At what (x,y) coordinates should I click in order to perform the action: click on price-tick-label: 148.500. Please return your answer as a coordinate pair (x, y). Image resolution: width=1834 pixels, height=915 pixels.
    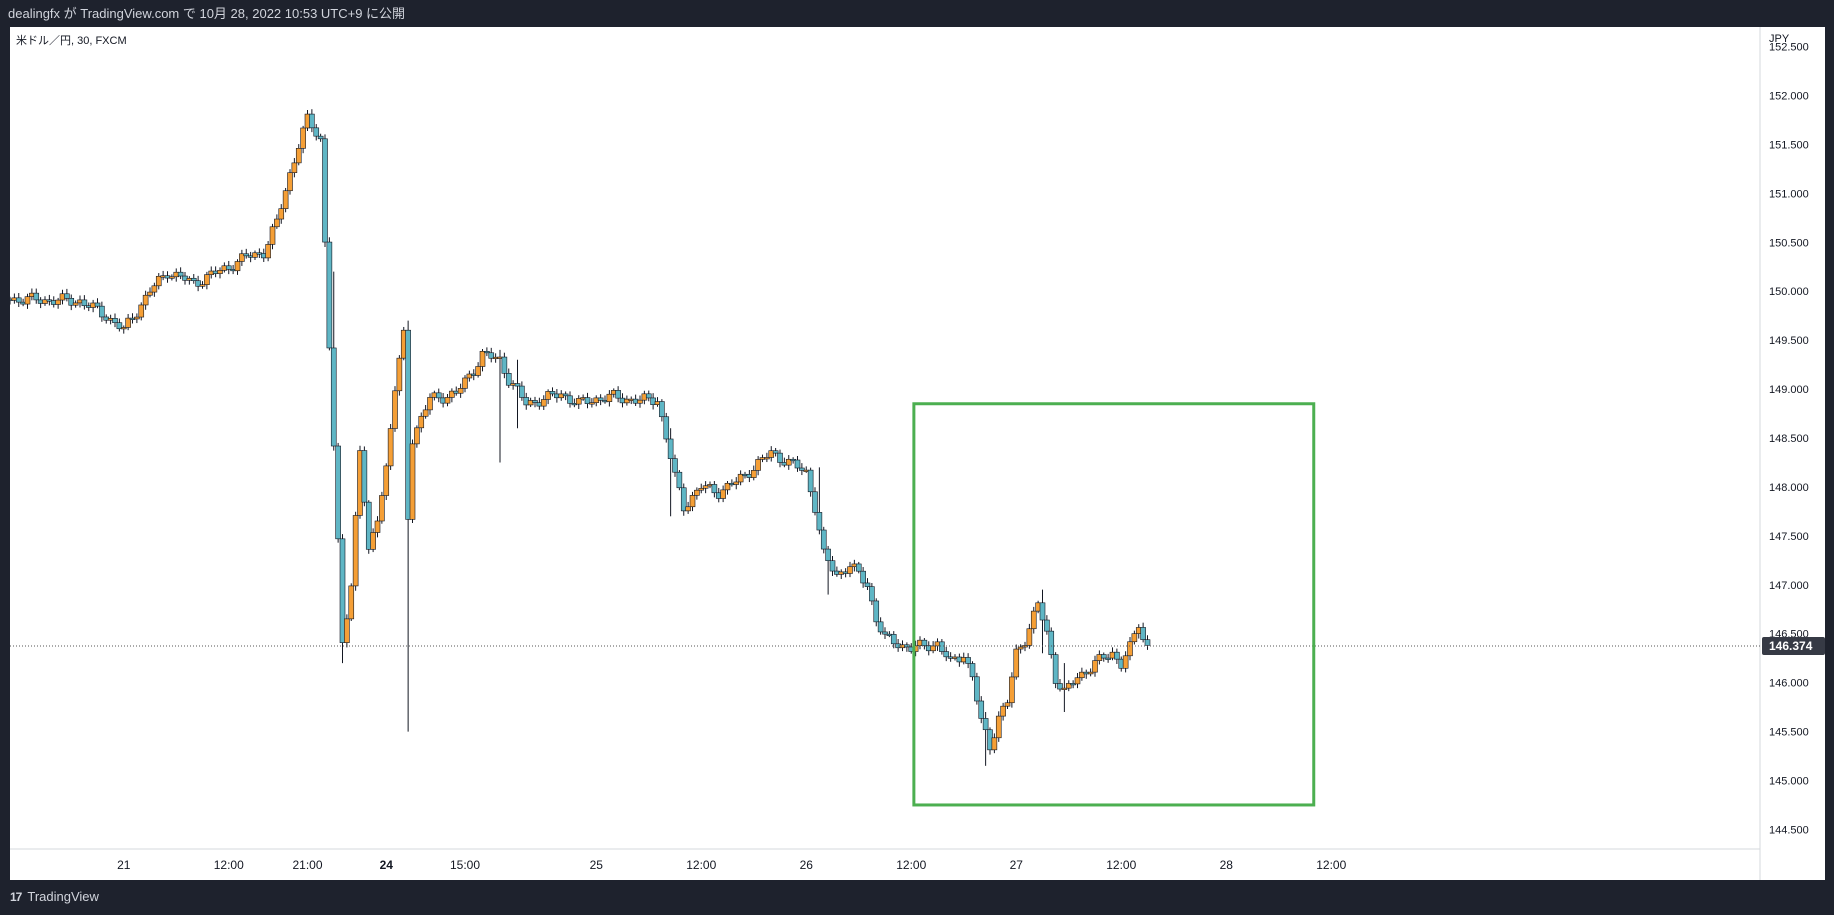
    Looking at the image, I should click on (1789, 439).